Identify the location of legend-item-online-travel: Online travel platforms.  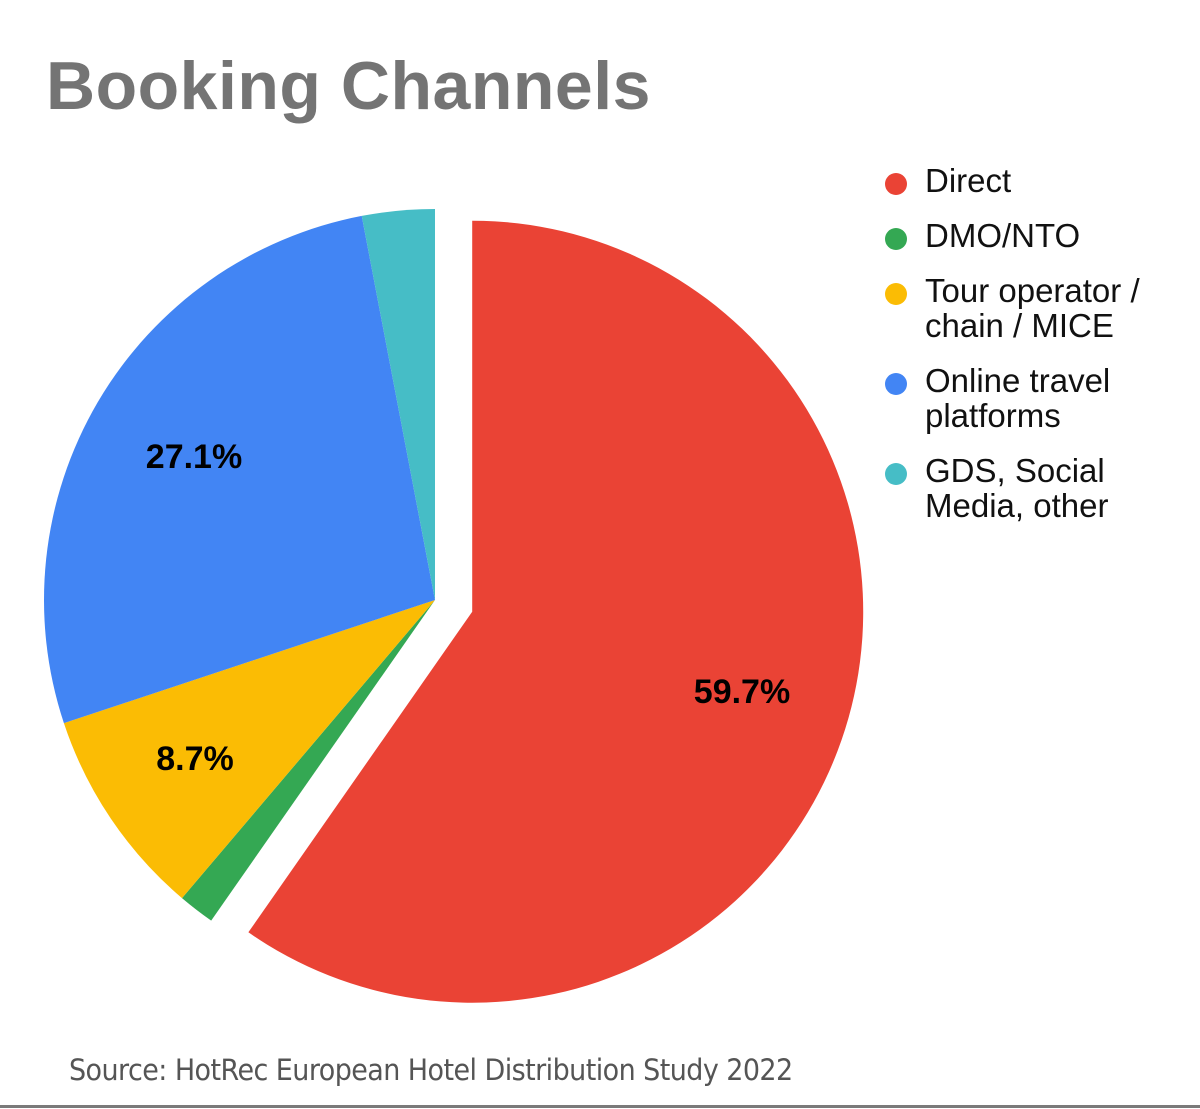
(1014, 398).